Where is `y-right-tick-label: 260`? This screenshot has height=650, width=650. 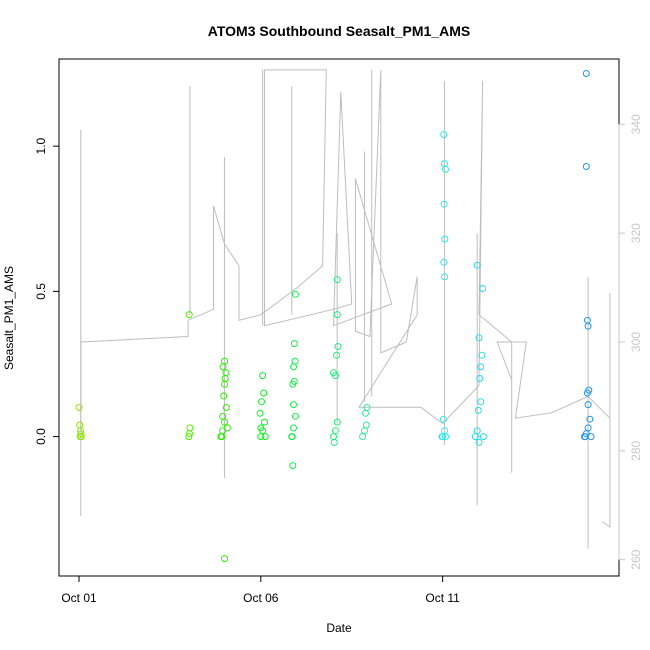
y-right-tick-label: 260 is located at coordinates (636, 559).